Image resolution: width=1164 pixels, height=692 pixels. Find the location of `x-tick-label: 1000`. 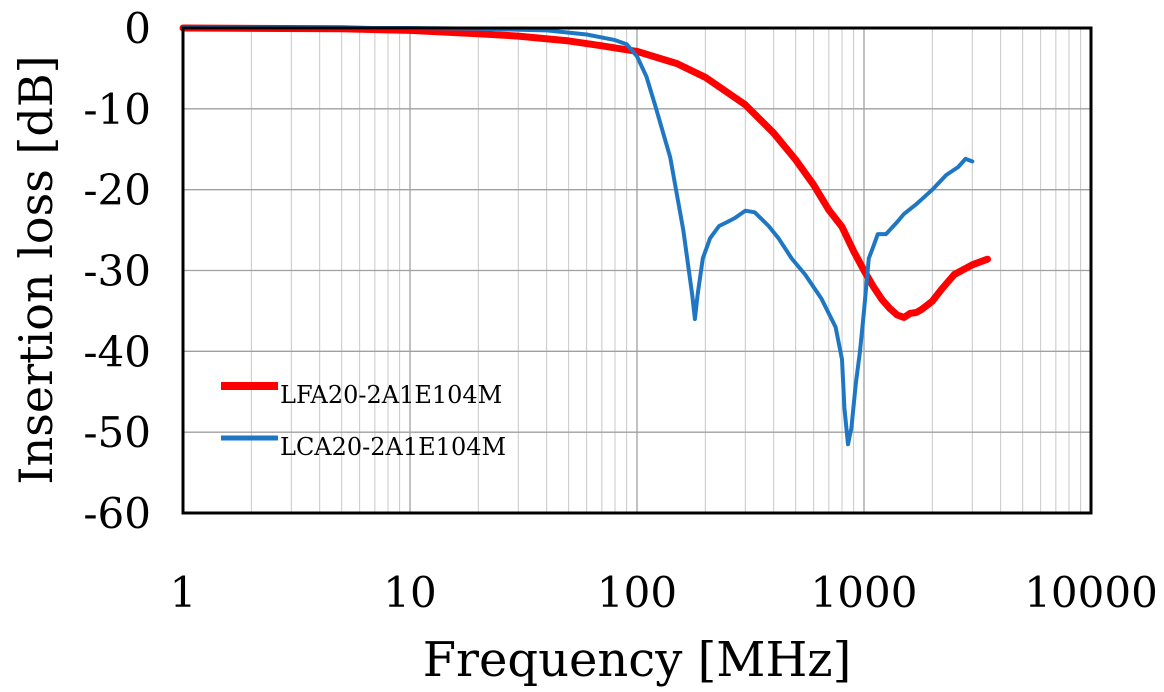

x-tick-label: 1000 is located at coordinates (864, 592).